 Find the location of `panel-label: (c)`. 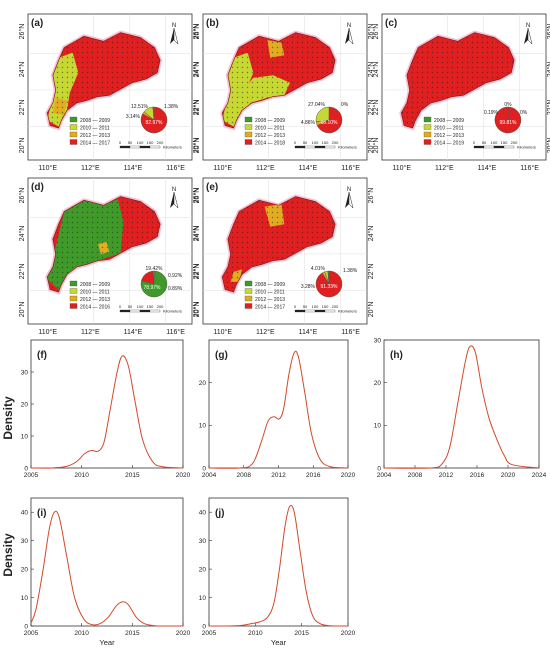

panel-label: (c) is located at coordinates (391, 23).